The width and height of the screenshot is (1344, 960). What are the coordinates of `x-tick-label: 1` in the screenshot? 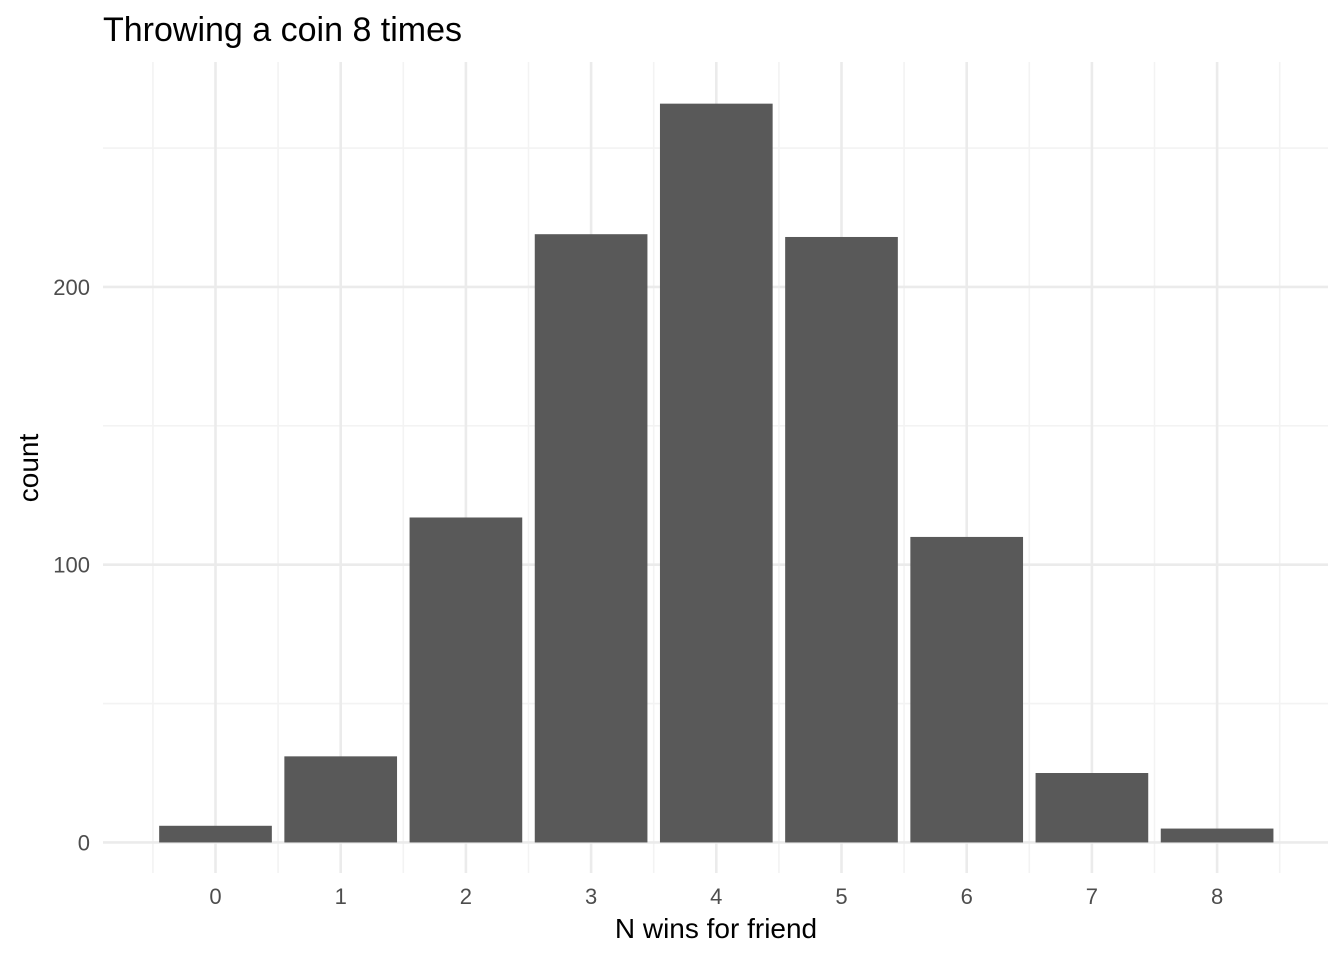 It's located at (341, 896).